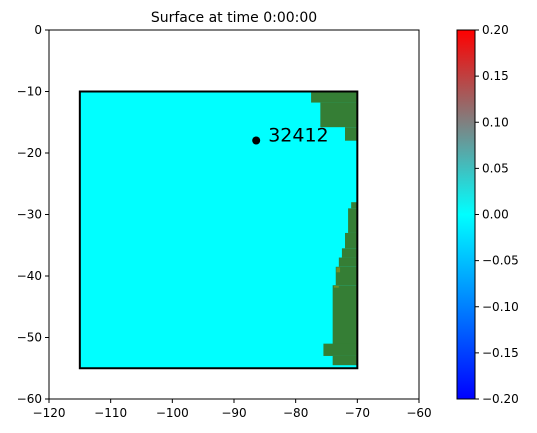 This screenshot has width=537, height=433. I want to click on colorbar-tick-label: 0.20, so click(495, 30).